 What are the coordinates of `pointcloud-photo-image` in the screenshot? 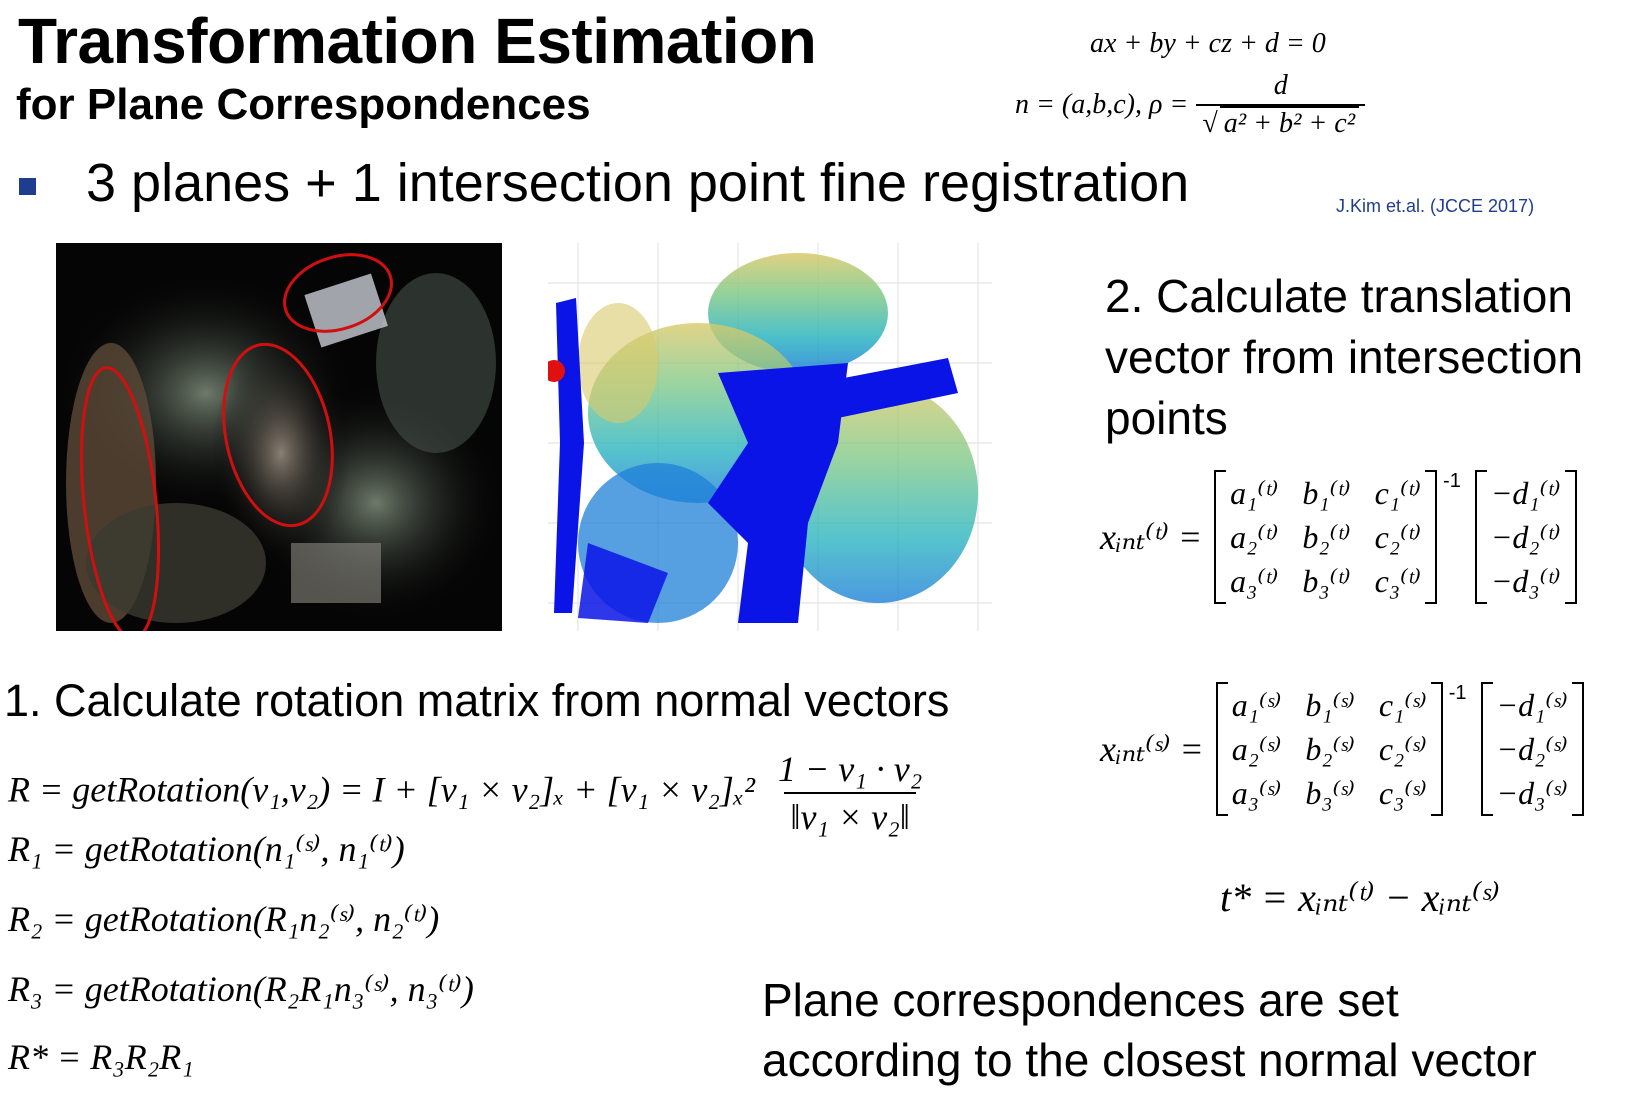 It's located at (279, 437).